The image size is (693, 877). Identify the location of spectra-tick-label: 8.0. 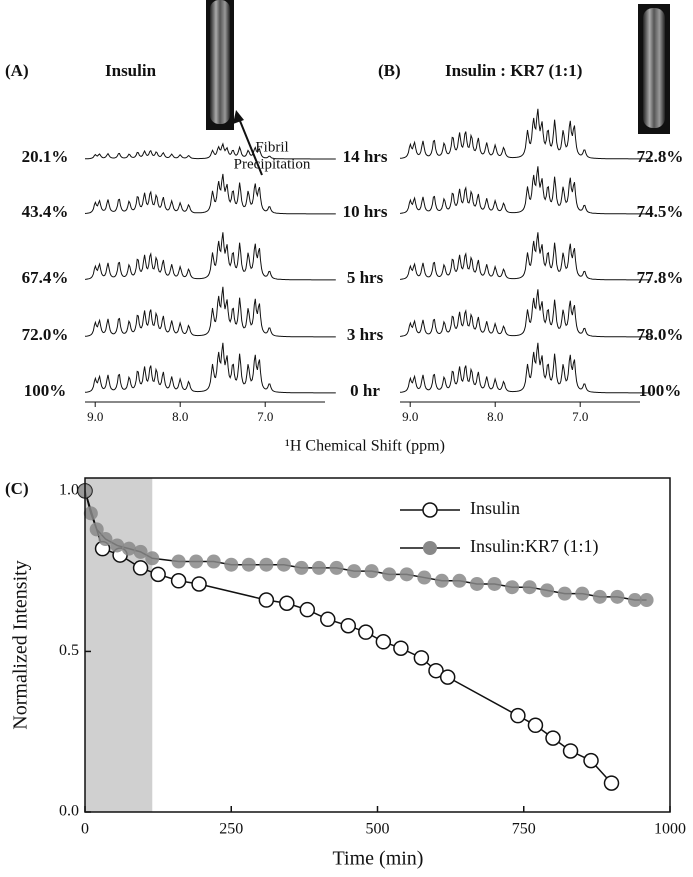
(495, 416).